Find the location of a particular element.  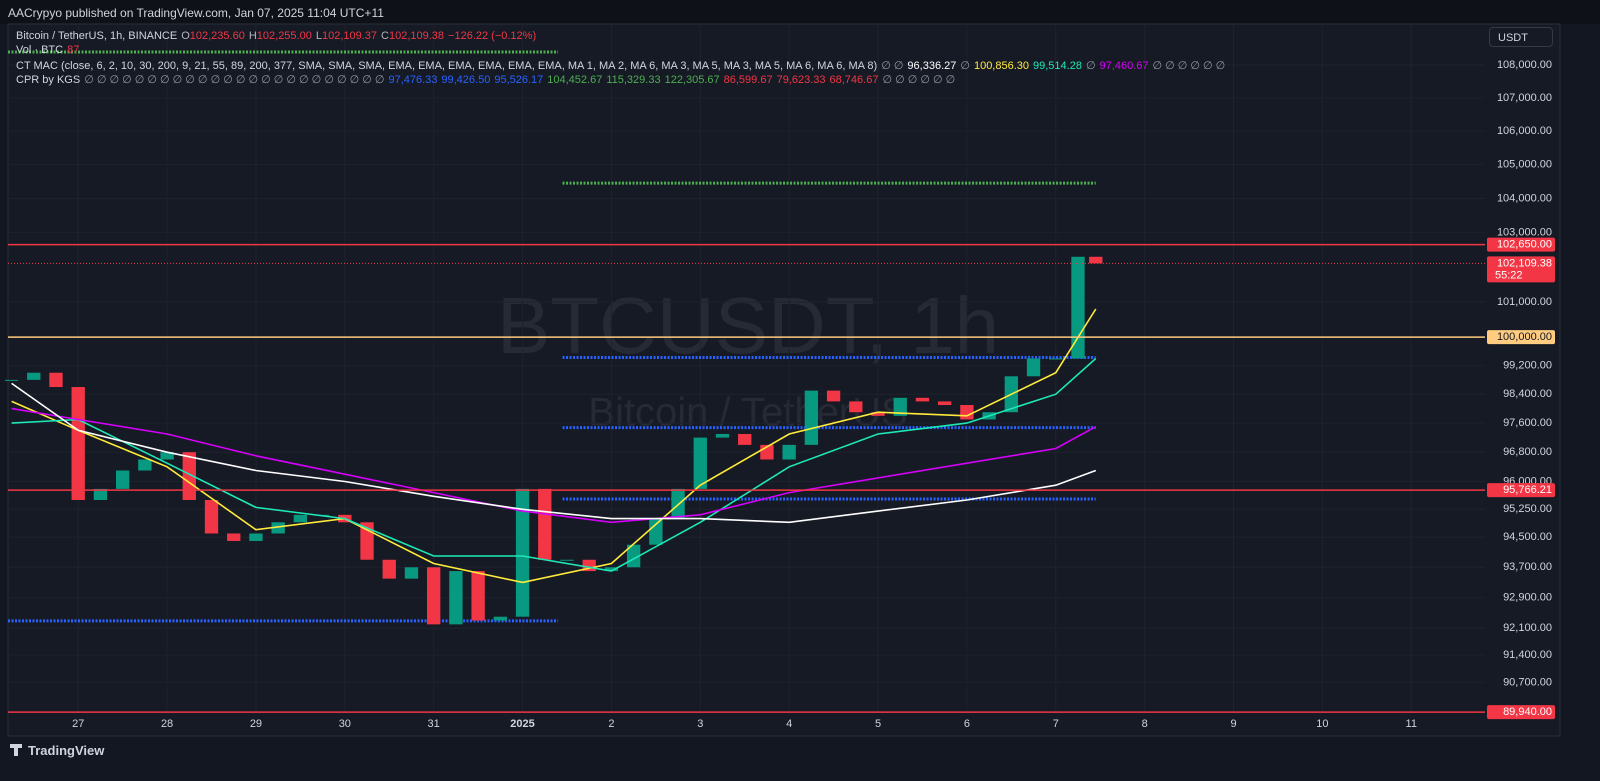

price-level-label: 95,766.21 is located at coordinates (1527, 490).